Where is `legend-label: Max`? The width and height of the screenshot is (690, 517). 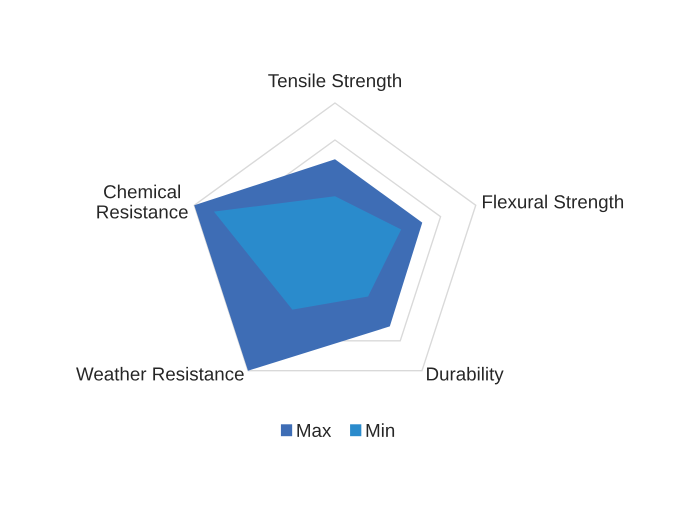
legend-label: Max is located at coordinates (314, 431).